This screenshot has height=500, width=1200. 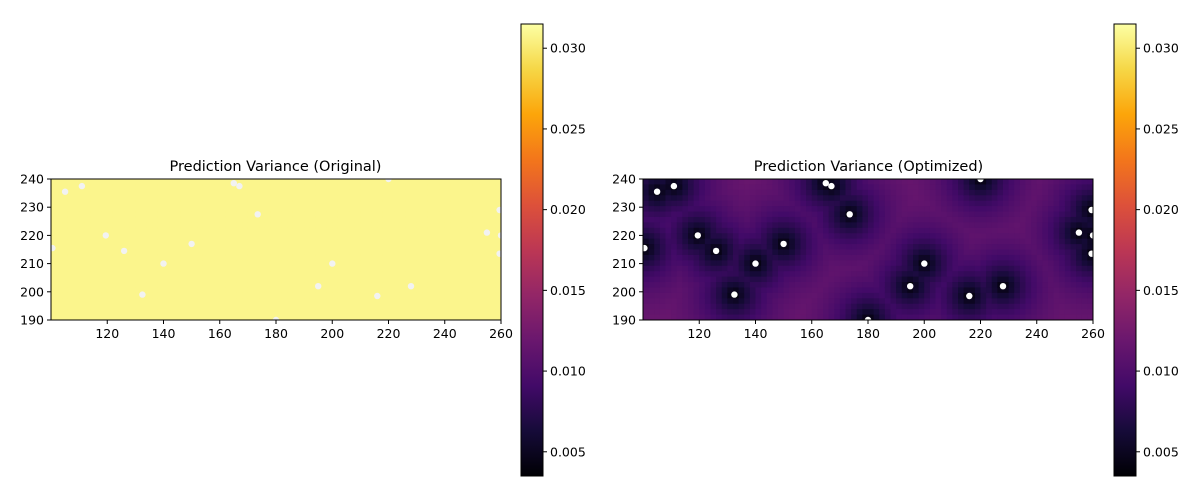 I want to click on y-axis-optimized: 190 200 210 220 230 240, so click(x=627, y=250).